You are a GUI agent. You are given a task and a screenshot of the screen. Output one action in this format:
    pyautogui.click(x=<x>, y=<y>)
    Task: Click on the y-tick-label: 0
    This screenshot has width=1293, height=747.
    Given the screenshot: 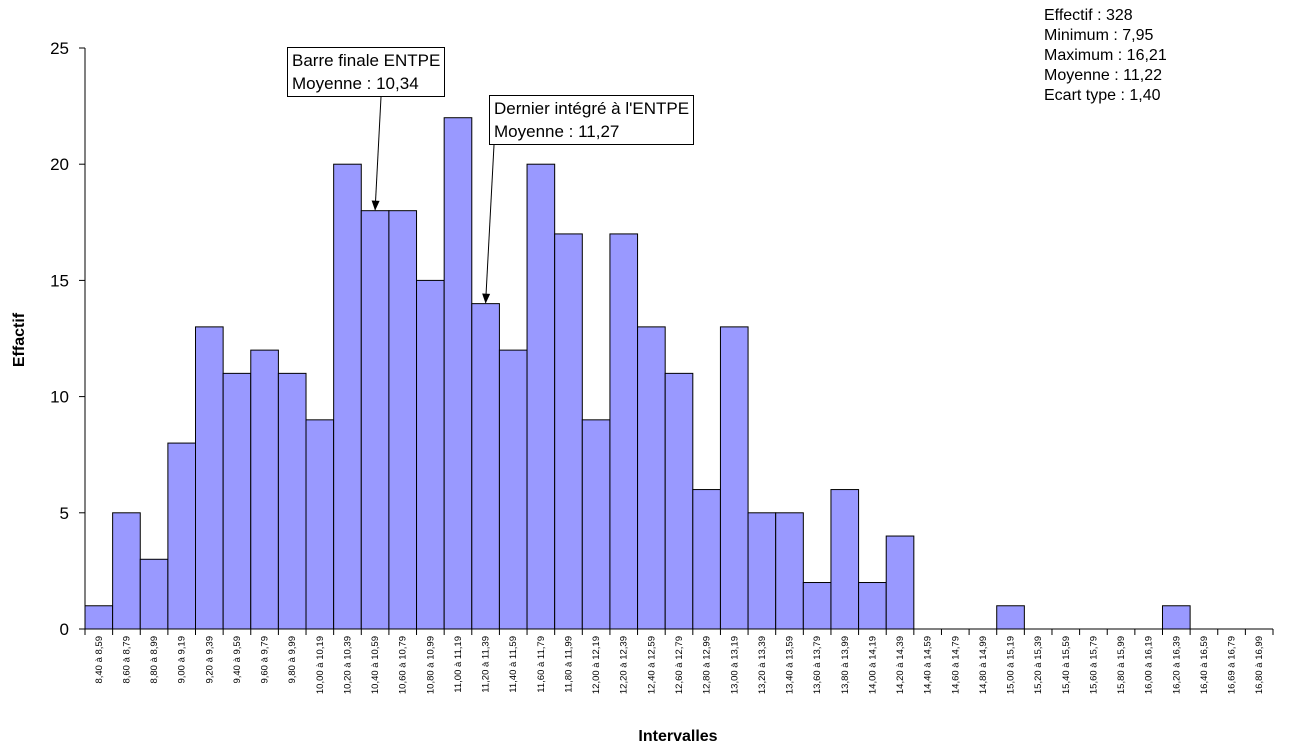 What is the action you would take?
    pyautogui.click(x=64, y=629)
    